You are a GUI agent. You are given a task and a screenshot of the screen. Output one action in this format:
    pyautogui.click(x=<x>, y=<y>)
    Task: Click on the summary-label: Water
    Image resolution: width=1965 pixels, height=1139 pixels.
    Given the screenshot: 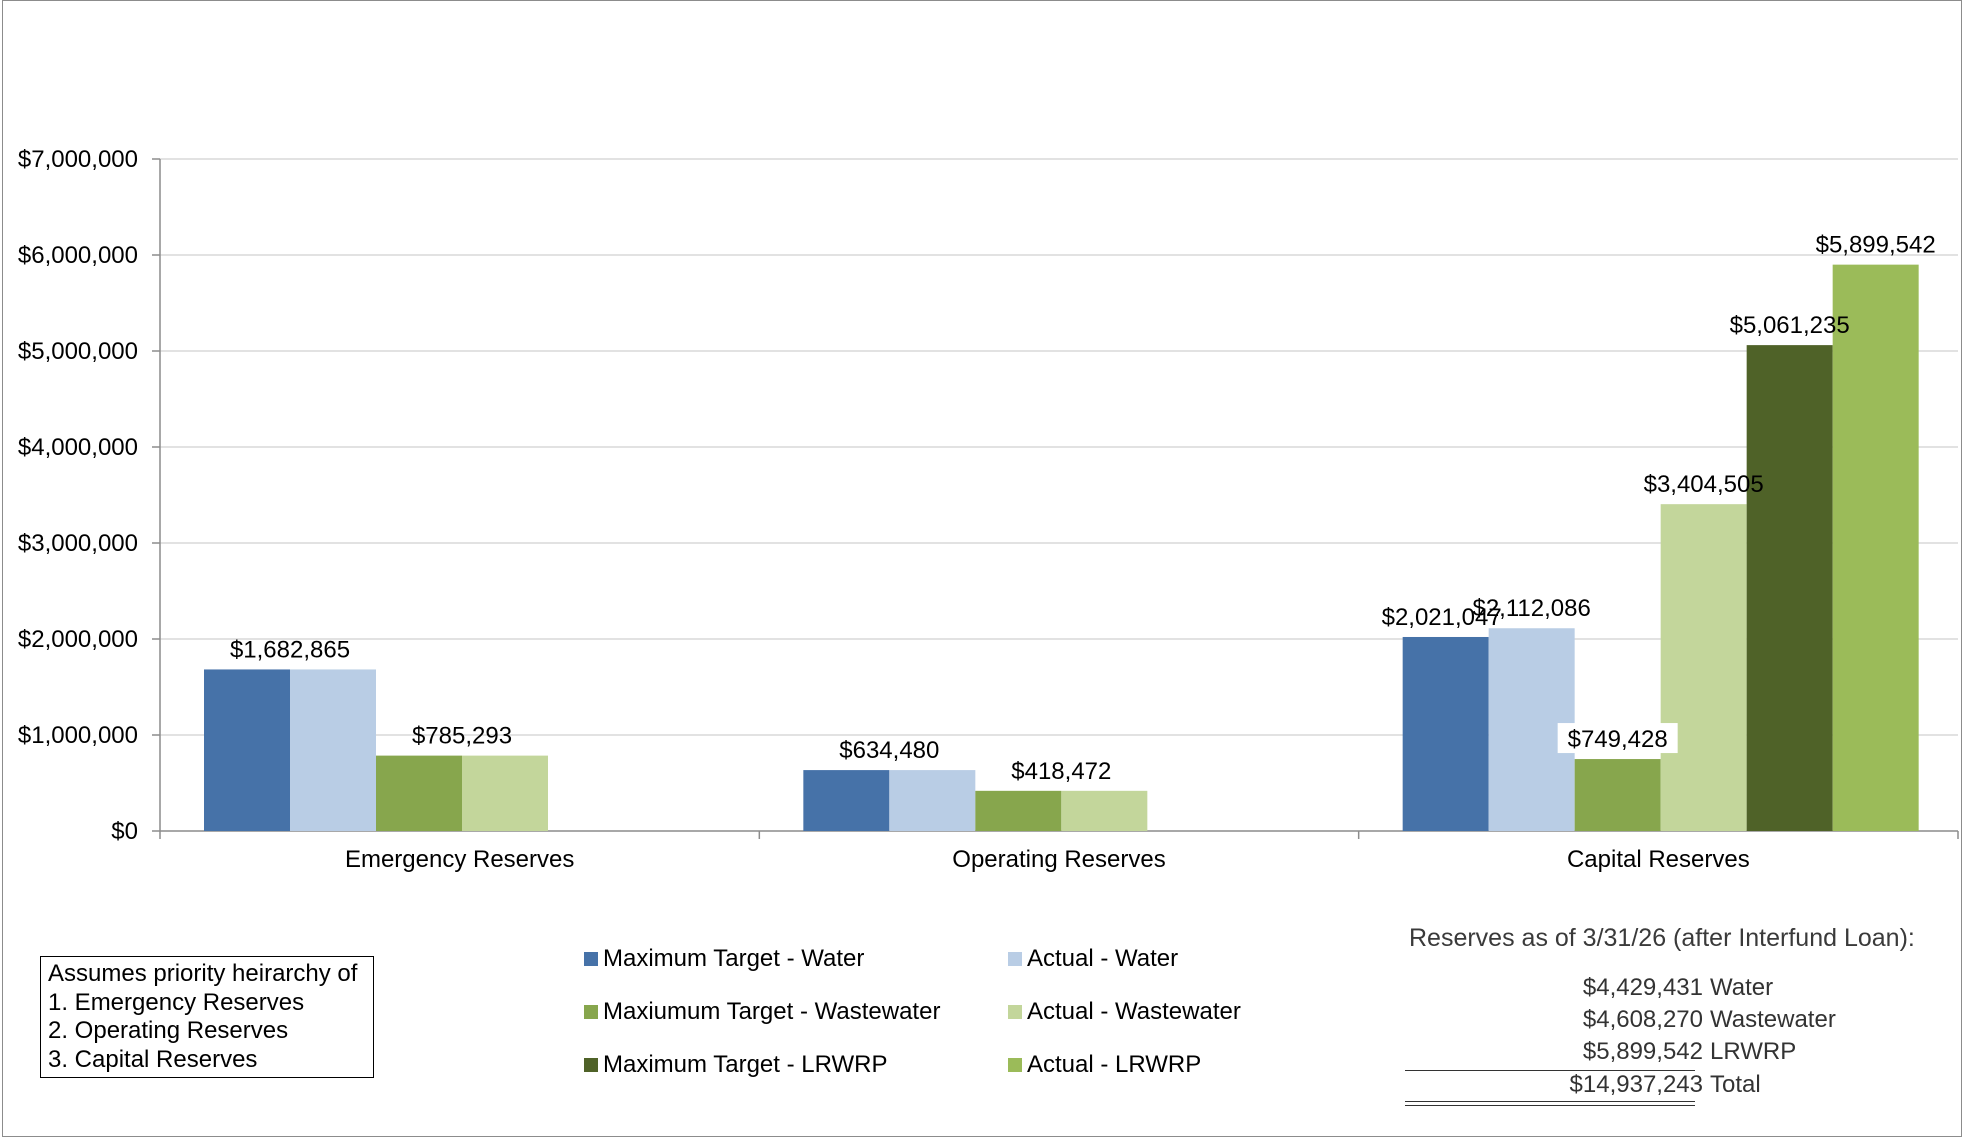 What is the action you would take?
    pyautogui.click(x=1742, y=987)
    